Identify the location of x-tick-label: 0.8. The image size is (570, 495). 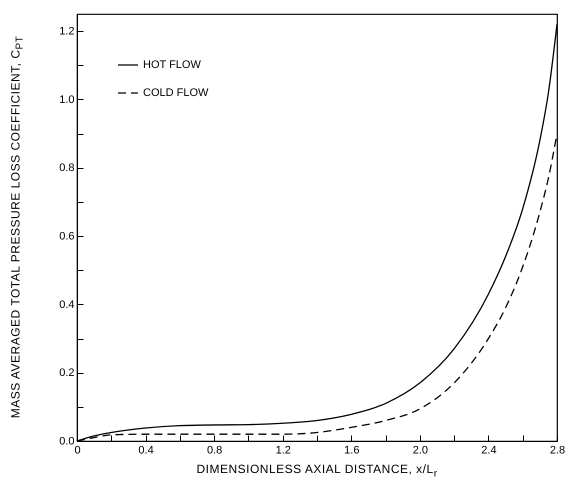
(214, 450).